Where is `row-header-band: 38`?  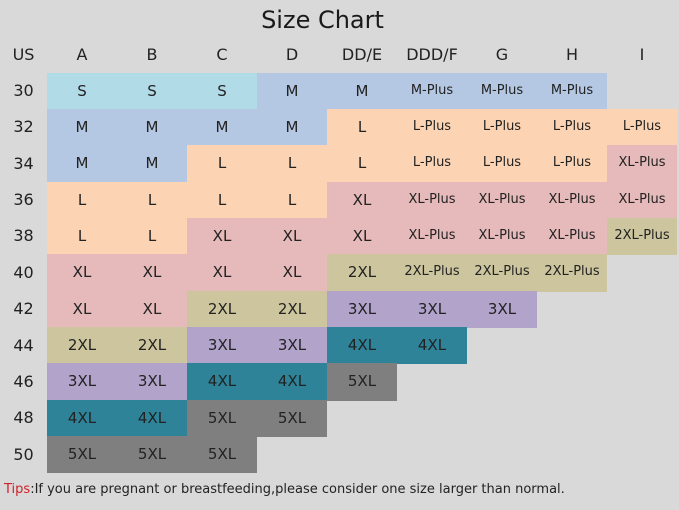 row-header-band: 38 is located at coordinates (23, 236).